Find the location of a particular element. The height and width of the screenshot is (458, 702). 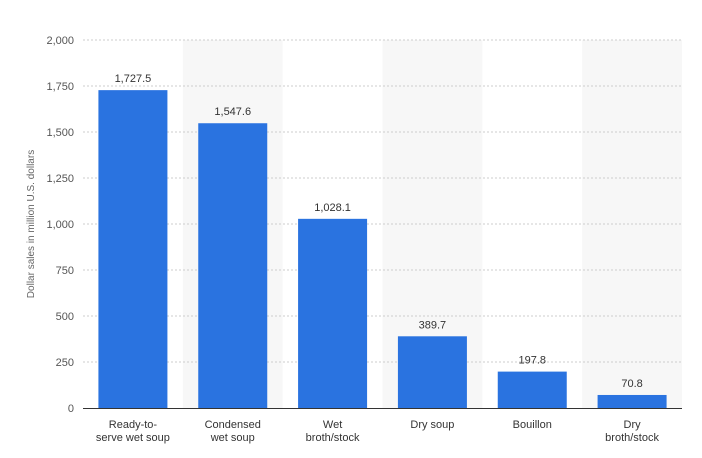

value-label: 389.7 is located at coordinates (433, 325).